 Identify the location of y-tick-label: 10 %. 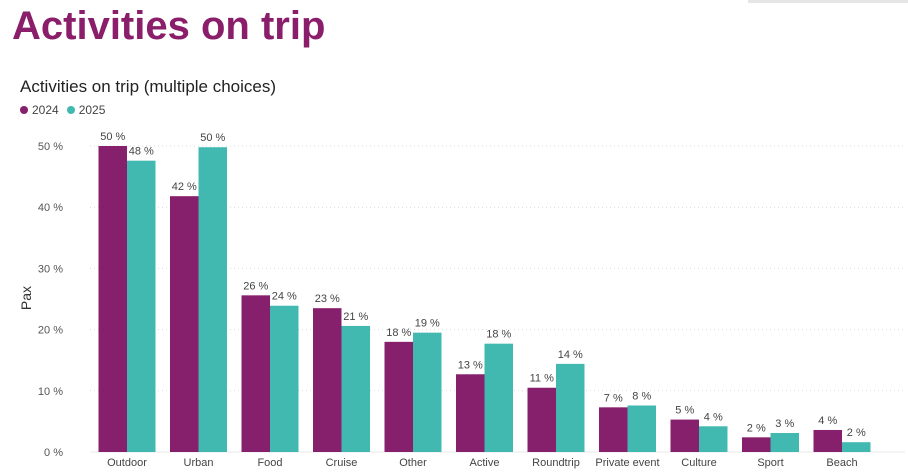
(50, 392).